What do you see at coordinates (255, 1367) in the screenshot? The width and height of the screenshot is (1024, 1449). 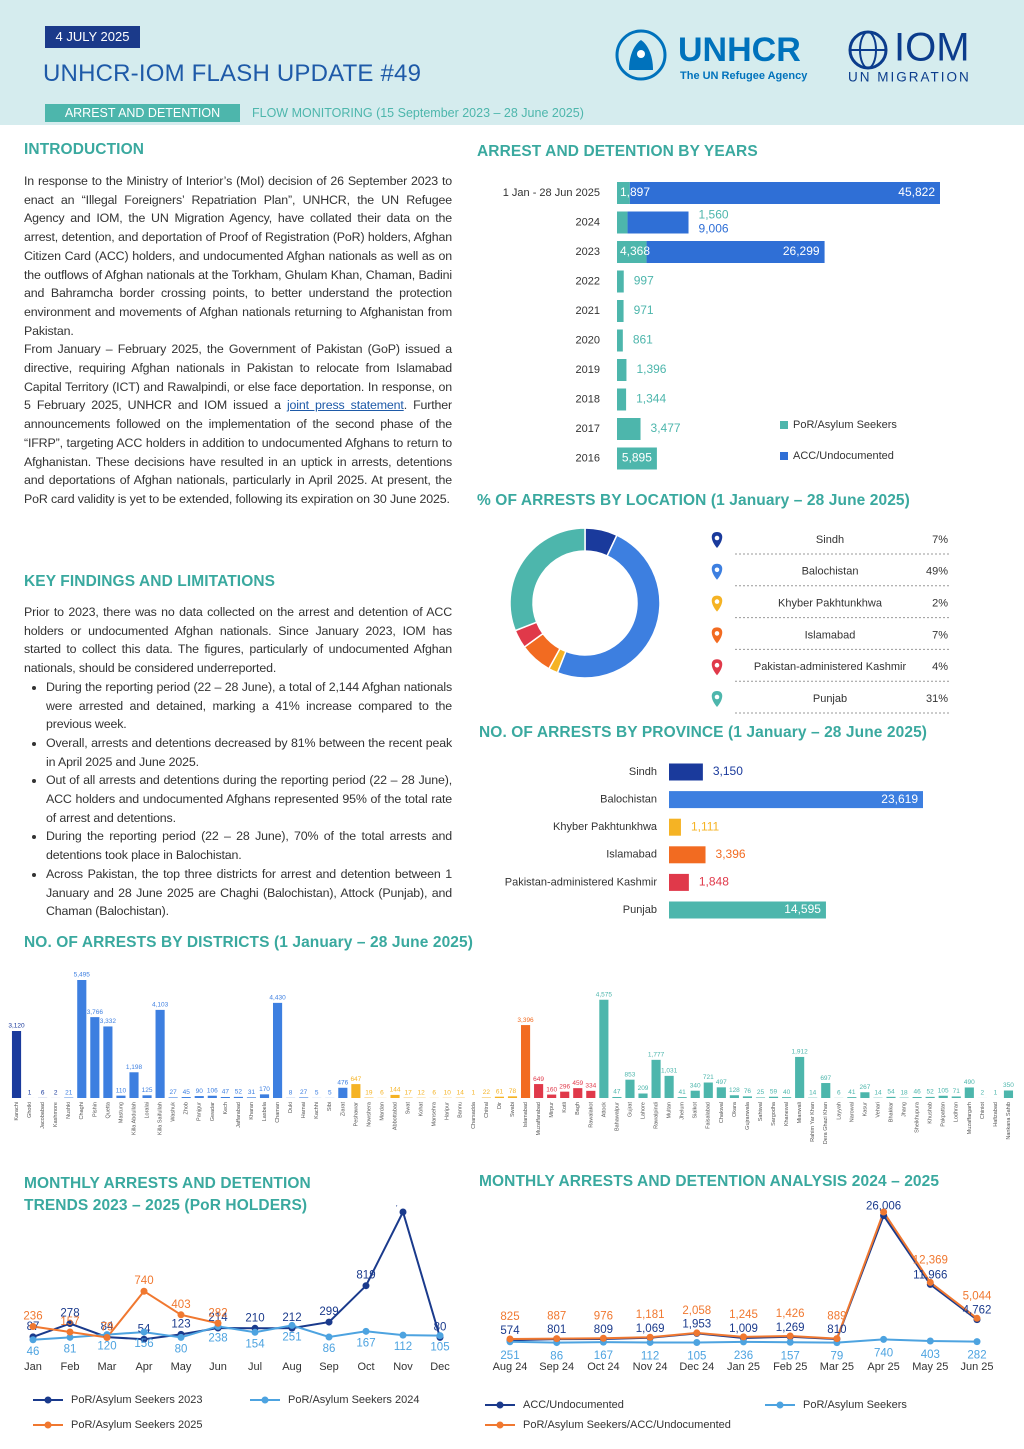 I see `x-tick-label: Jul` at bounding box center [255, 1367].